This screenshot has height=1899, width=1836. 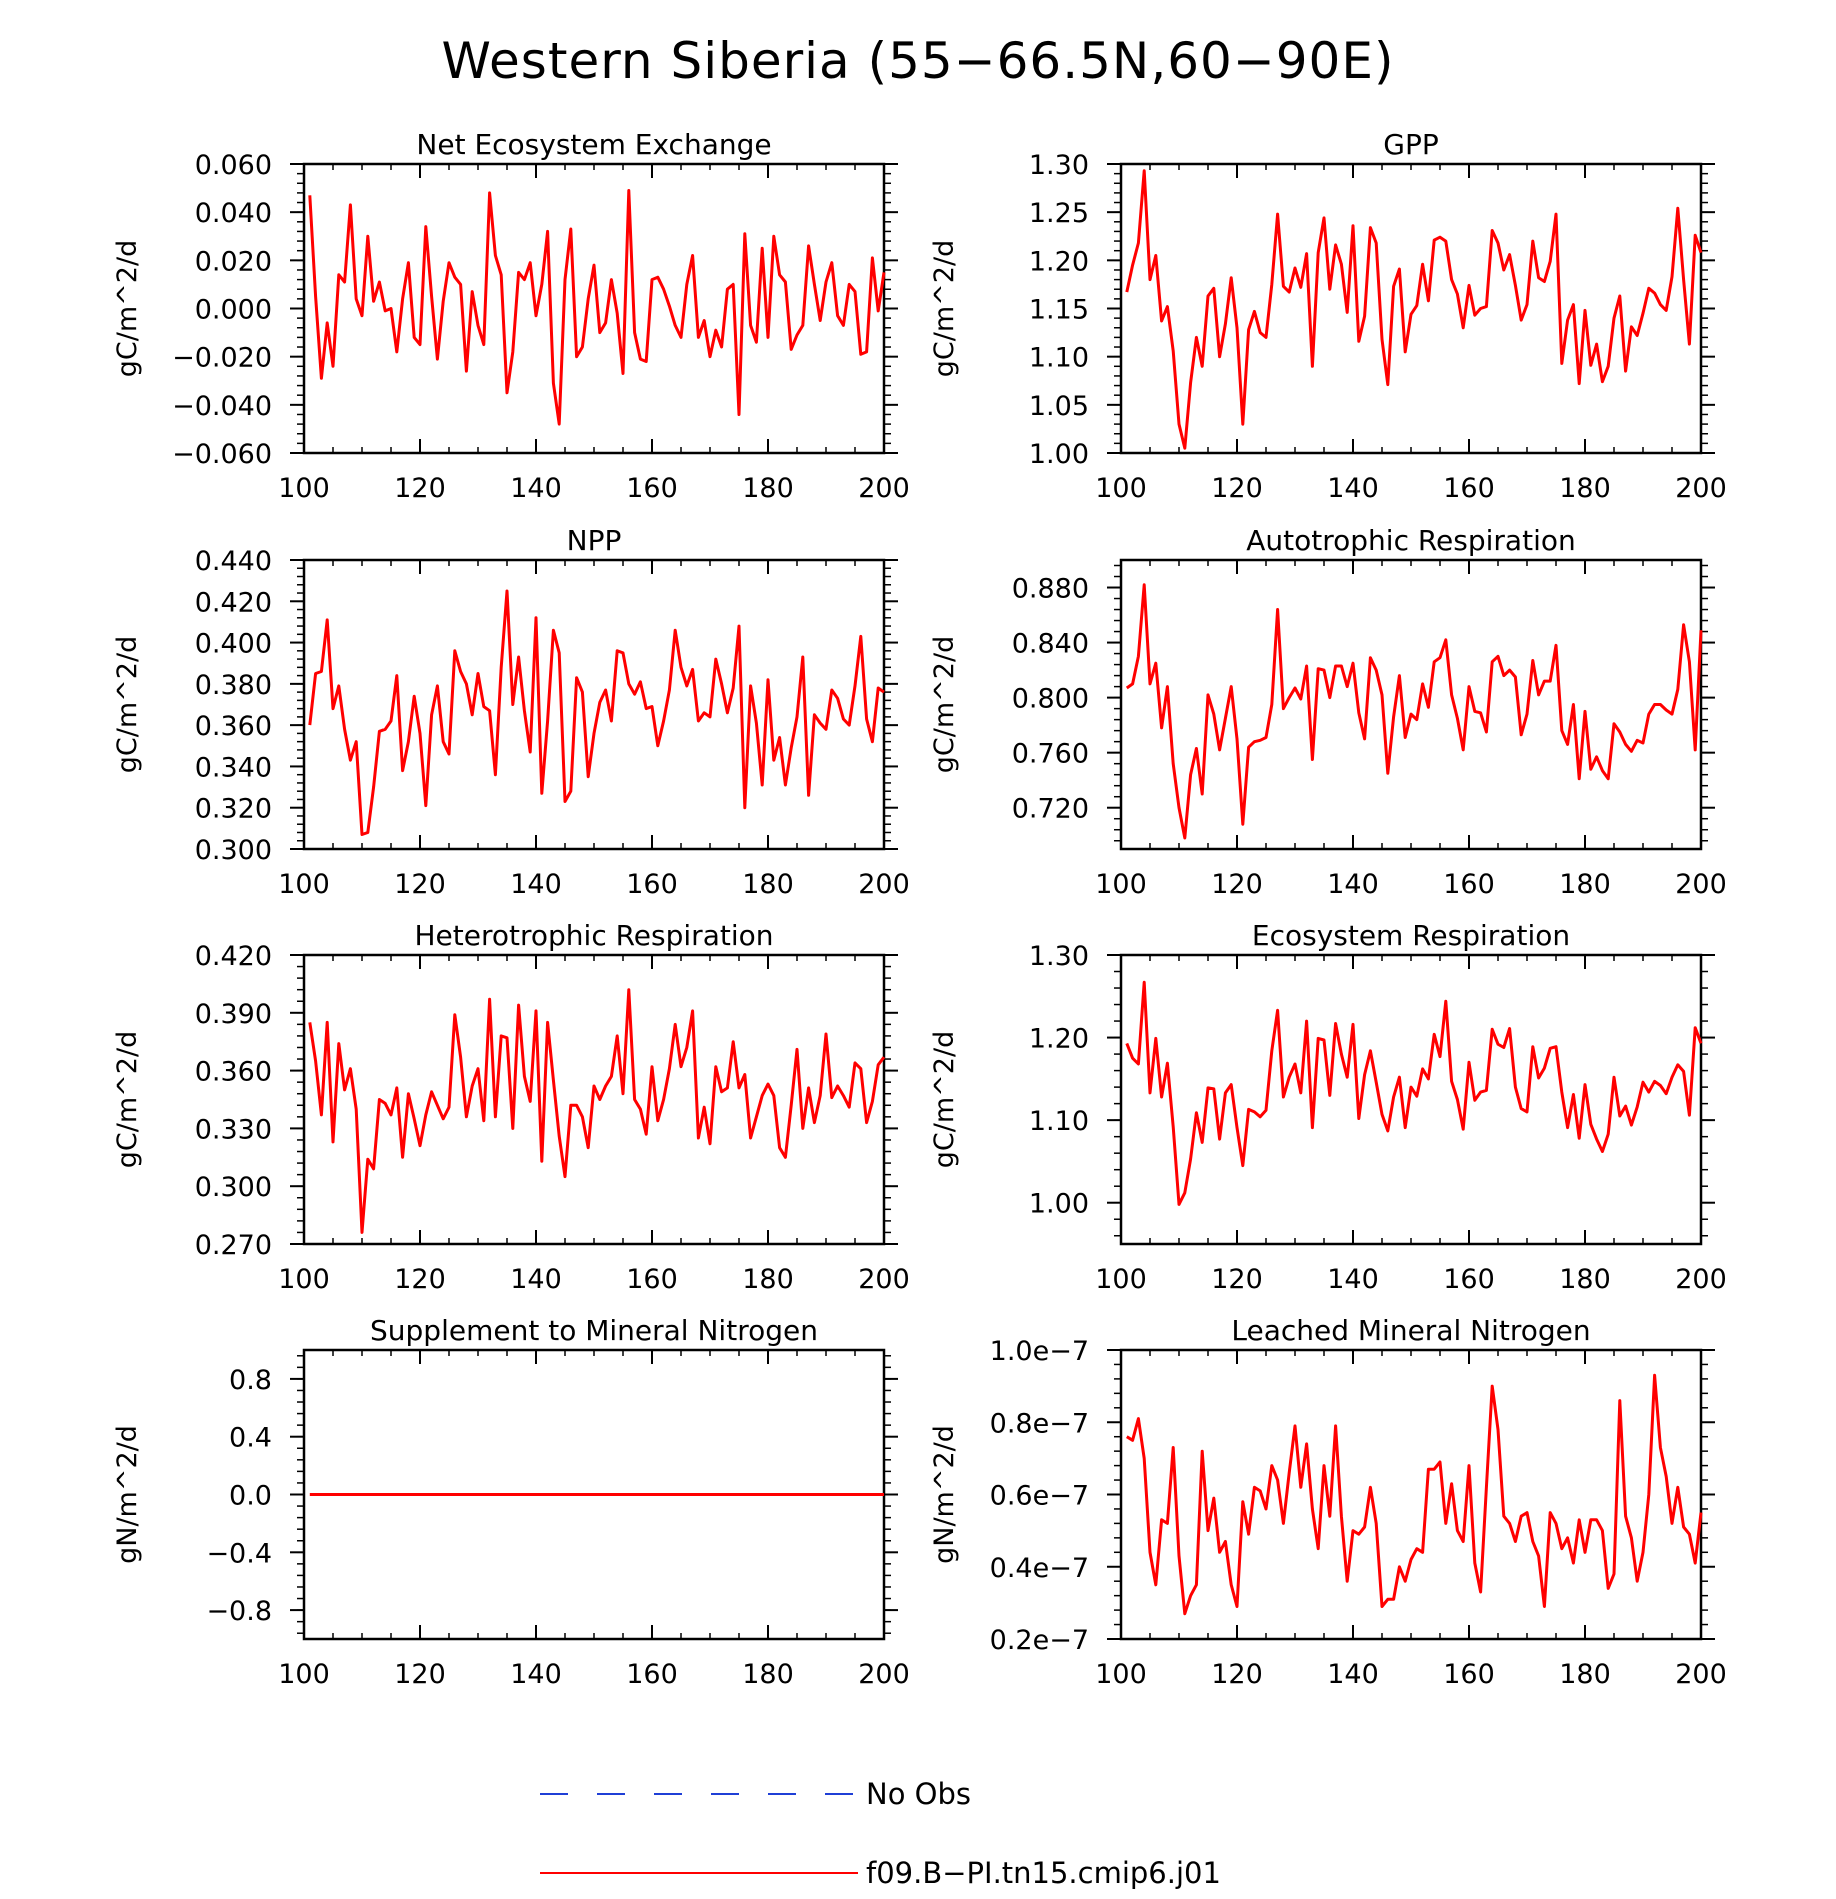 What do you see at coordinates (420, 884) in the screenshot?
I see `panel-npp-xtick-label: 120` at bounding box center [420, 884].